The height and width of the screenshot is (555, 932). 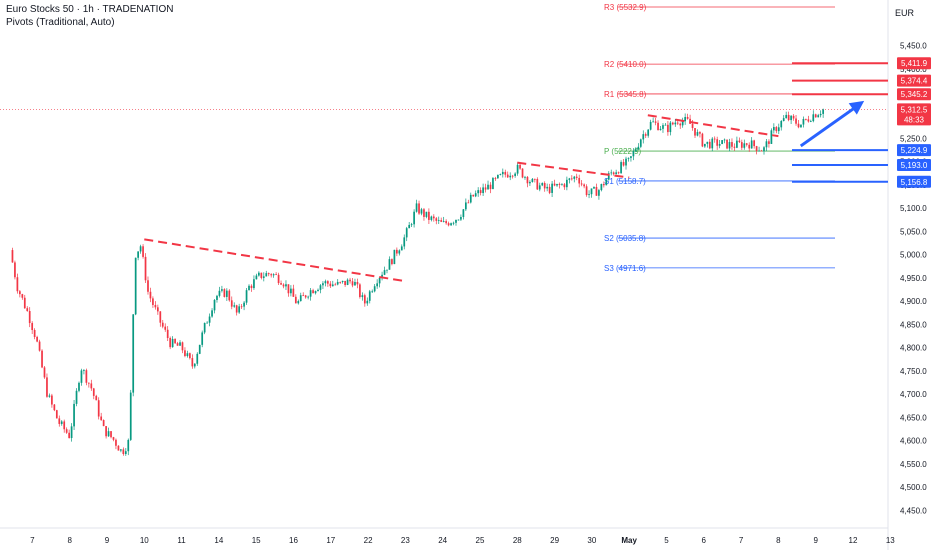 What do you see at coordinates (293, 540) in the screenshot?
I see `x-tick-label: 16` at bounding box center [293, 540].